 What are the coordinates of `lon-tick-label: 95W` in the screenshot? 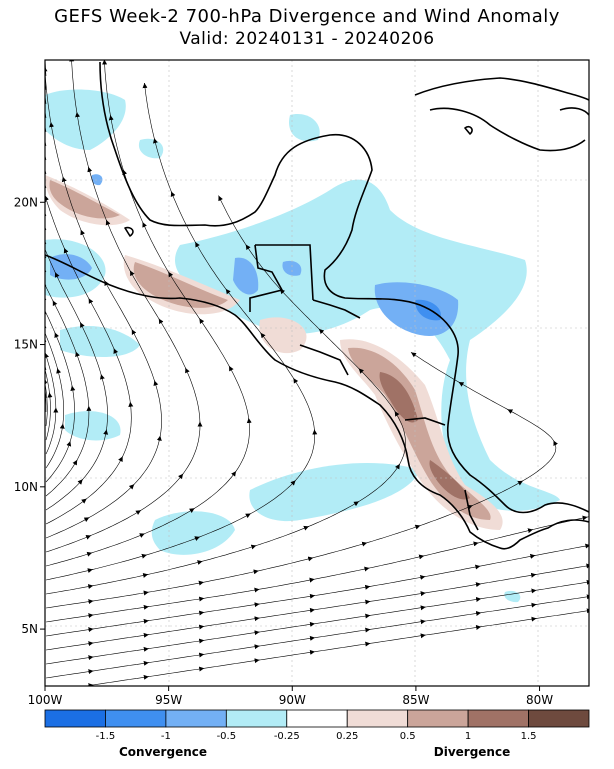 It's located at (168, 700).